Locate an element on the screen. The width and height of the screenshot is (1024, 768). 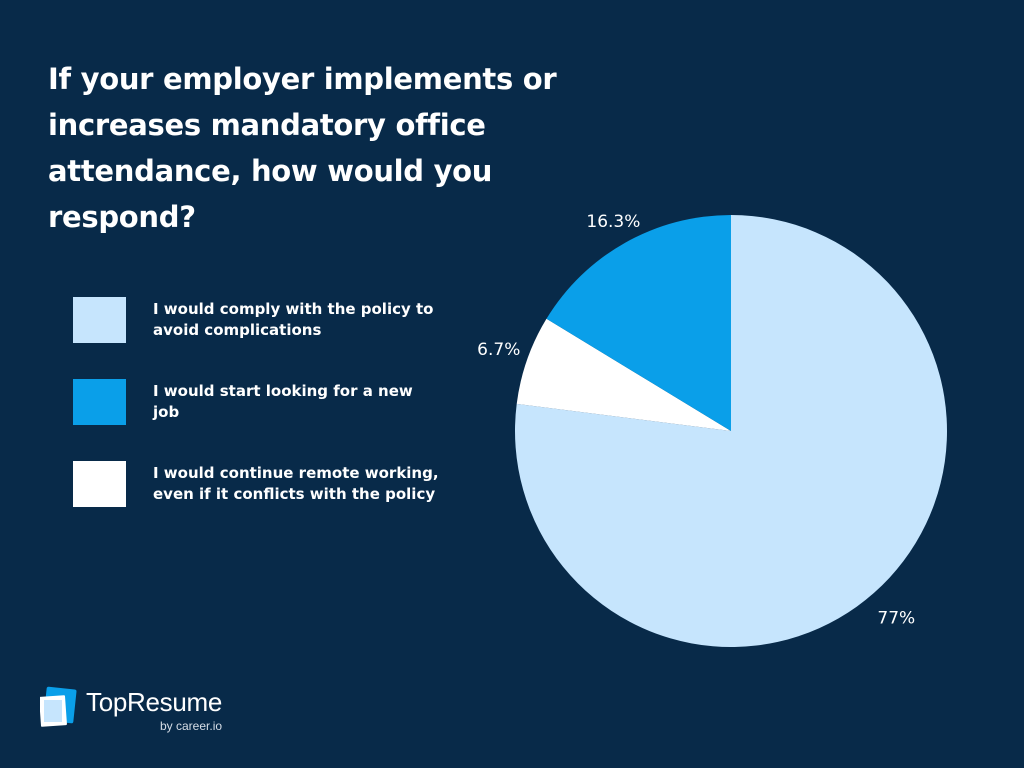
brand-name: TopResume is located at coordinates (154, 702).